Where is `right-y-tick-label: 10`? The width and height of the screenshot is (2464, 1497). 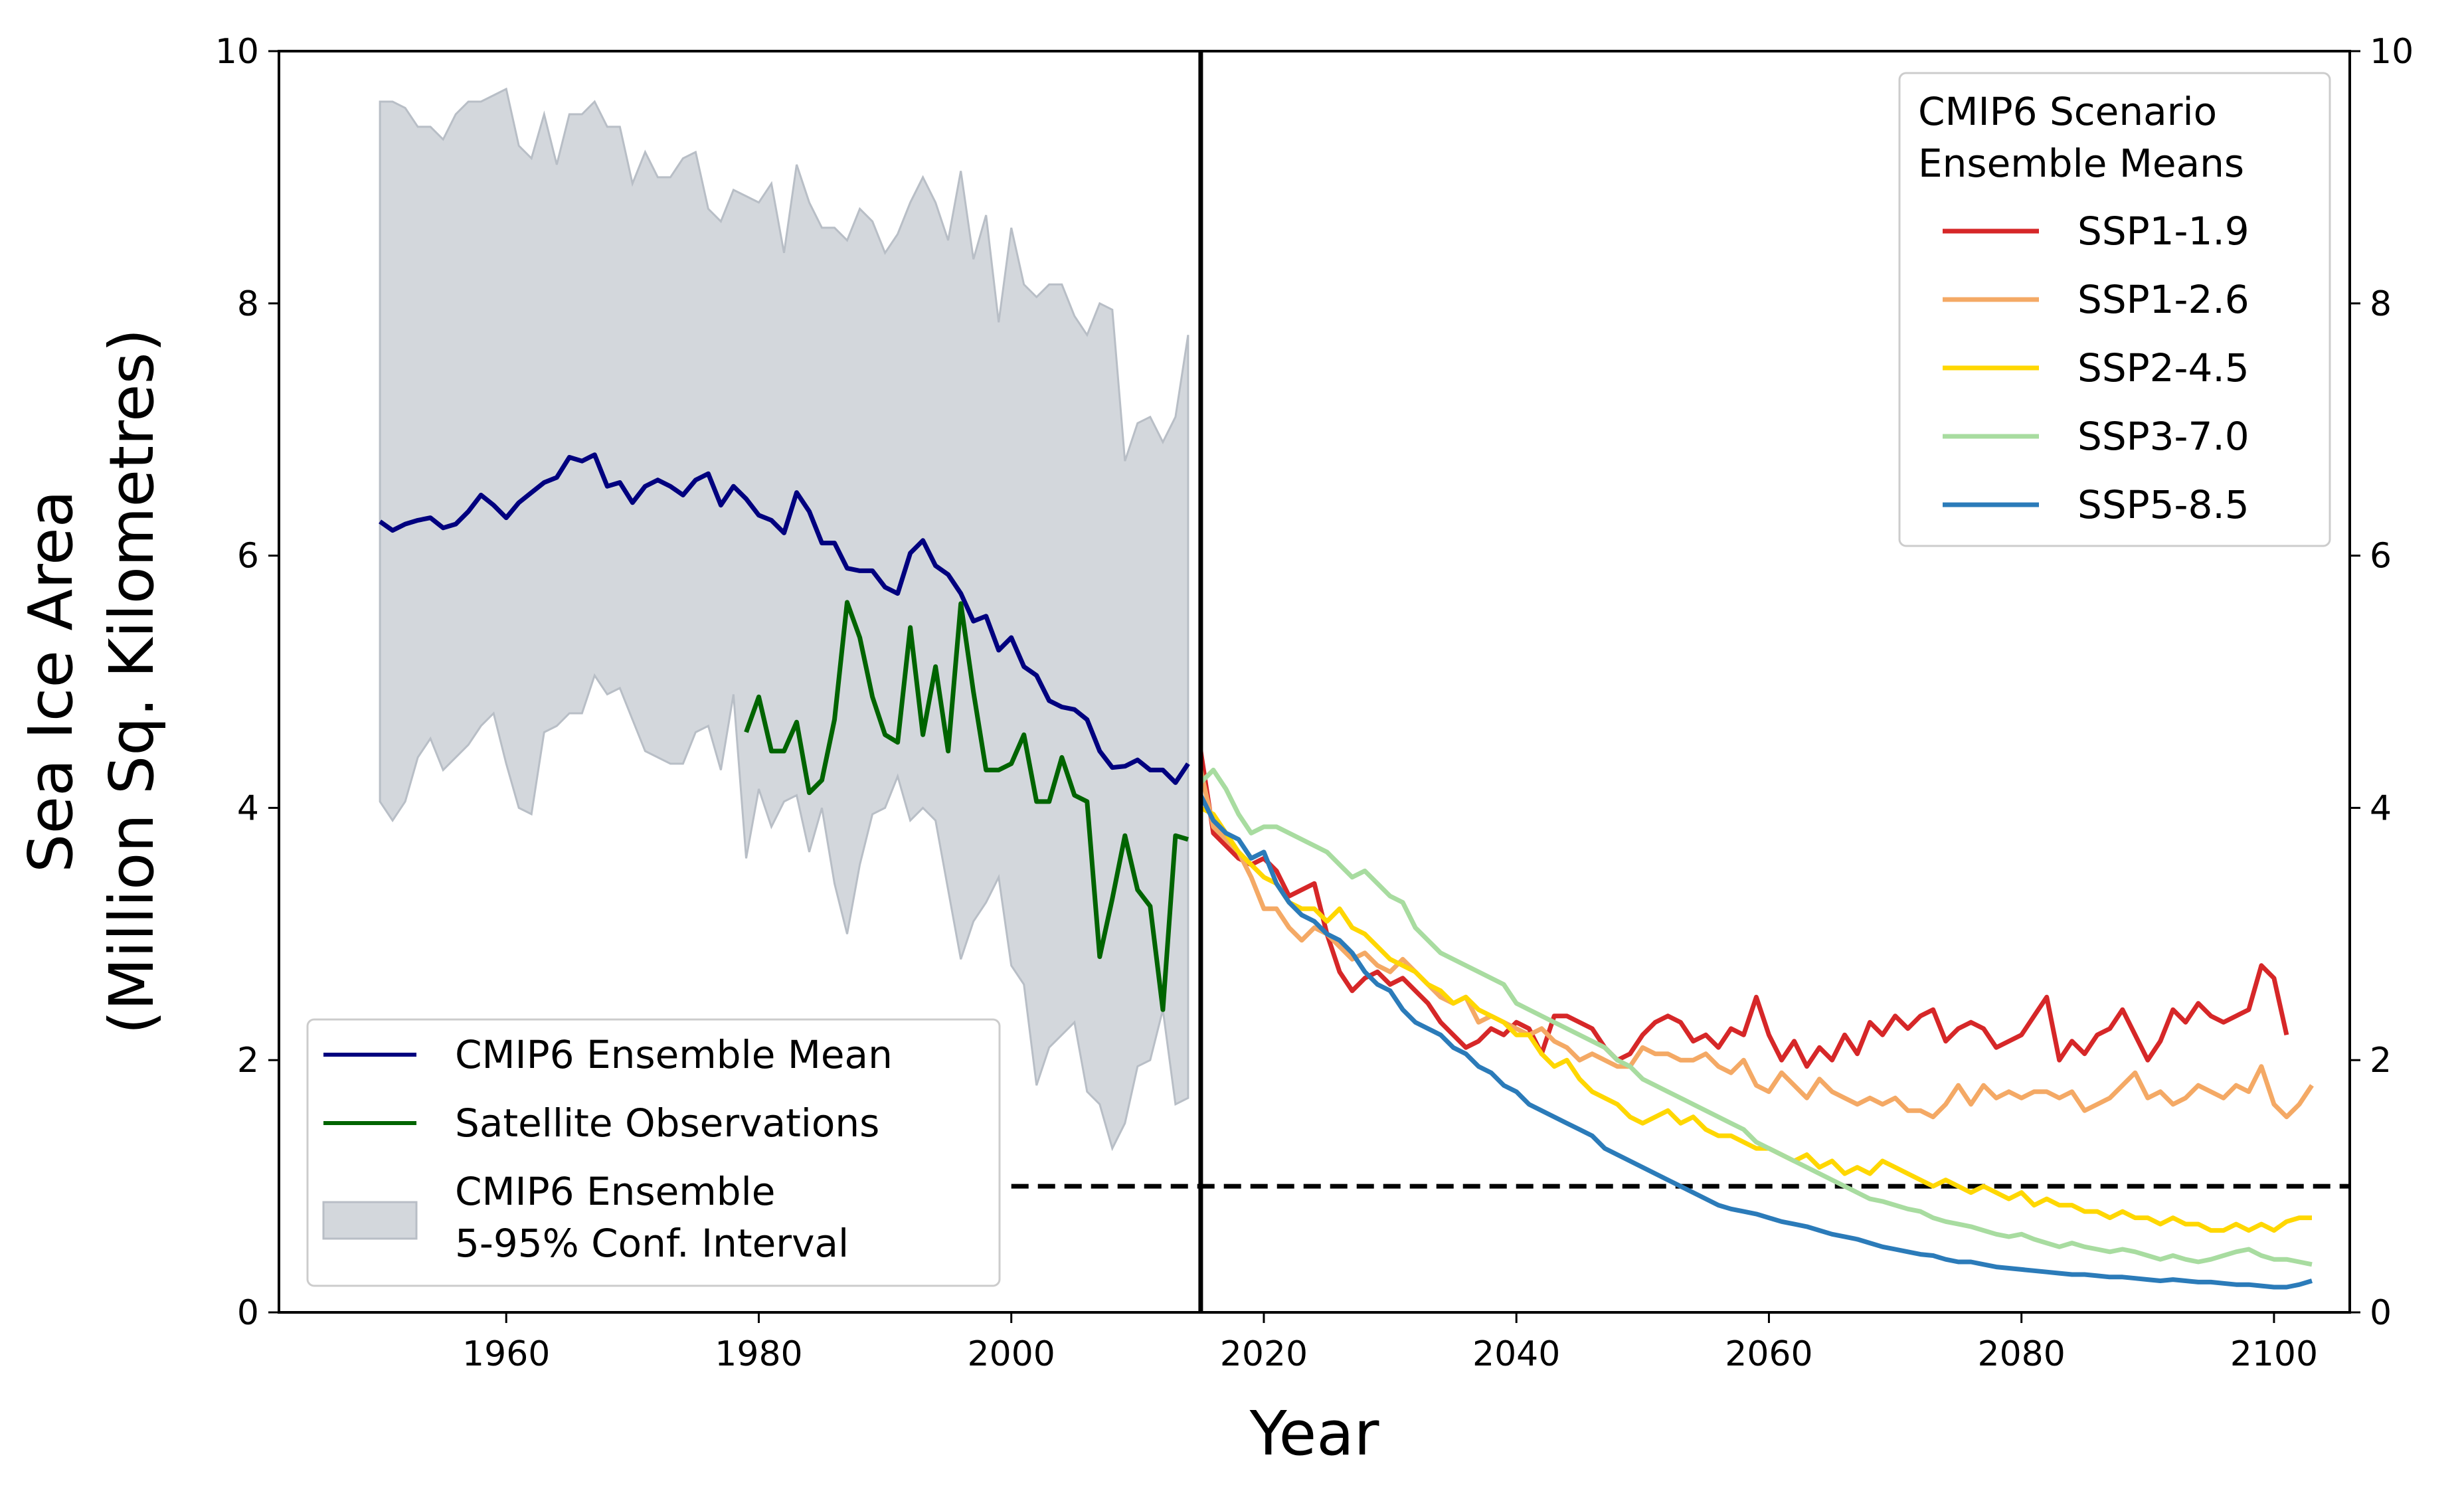 right-y-tick-label: 10 is located at coordinates (2392, 52).